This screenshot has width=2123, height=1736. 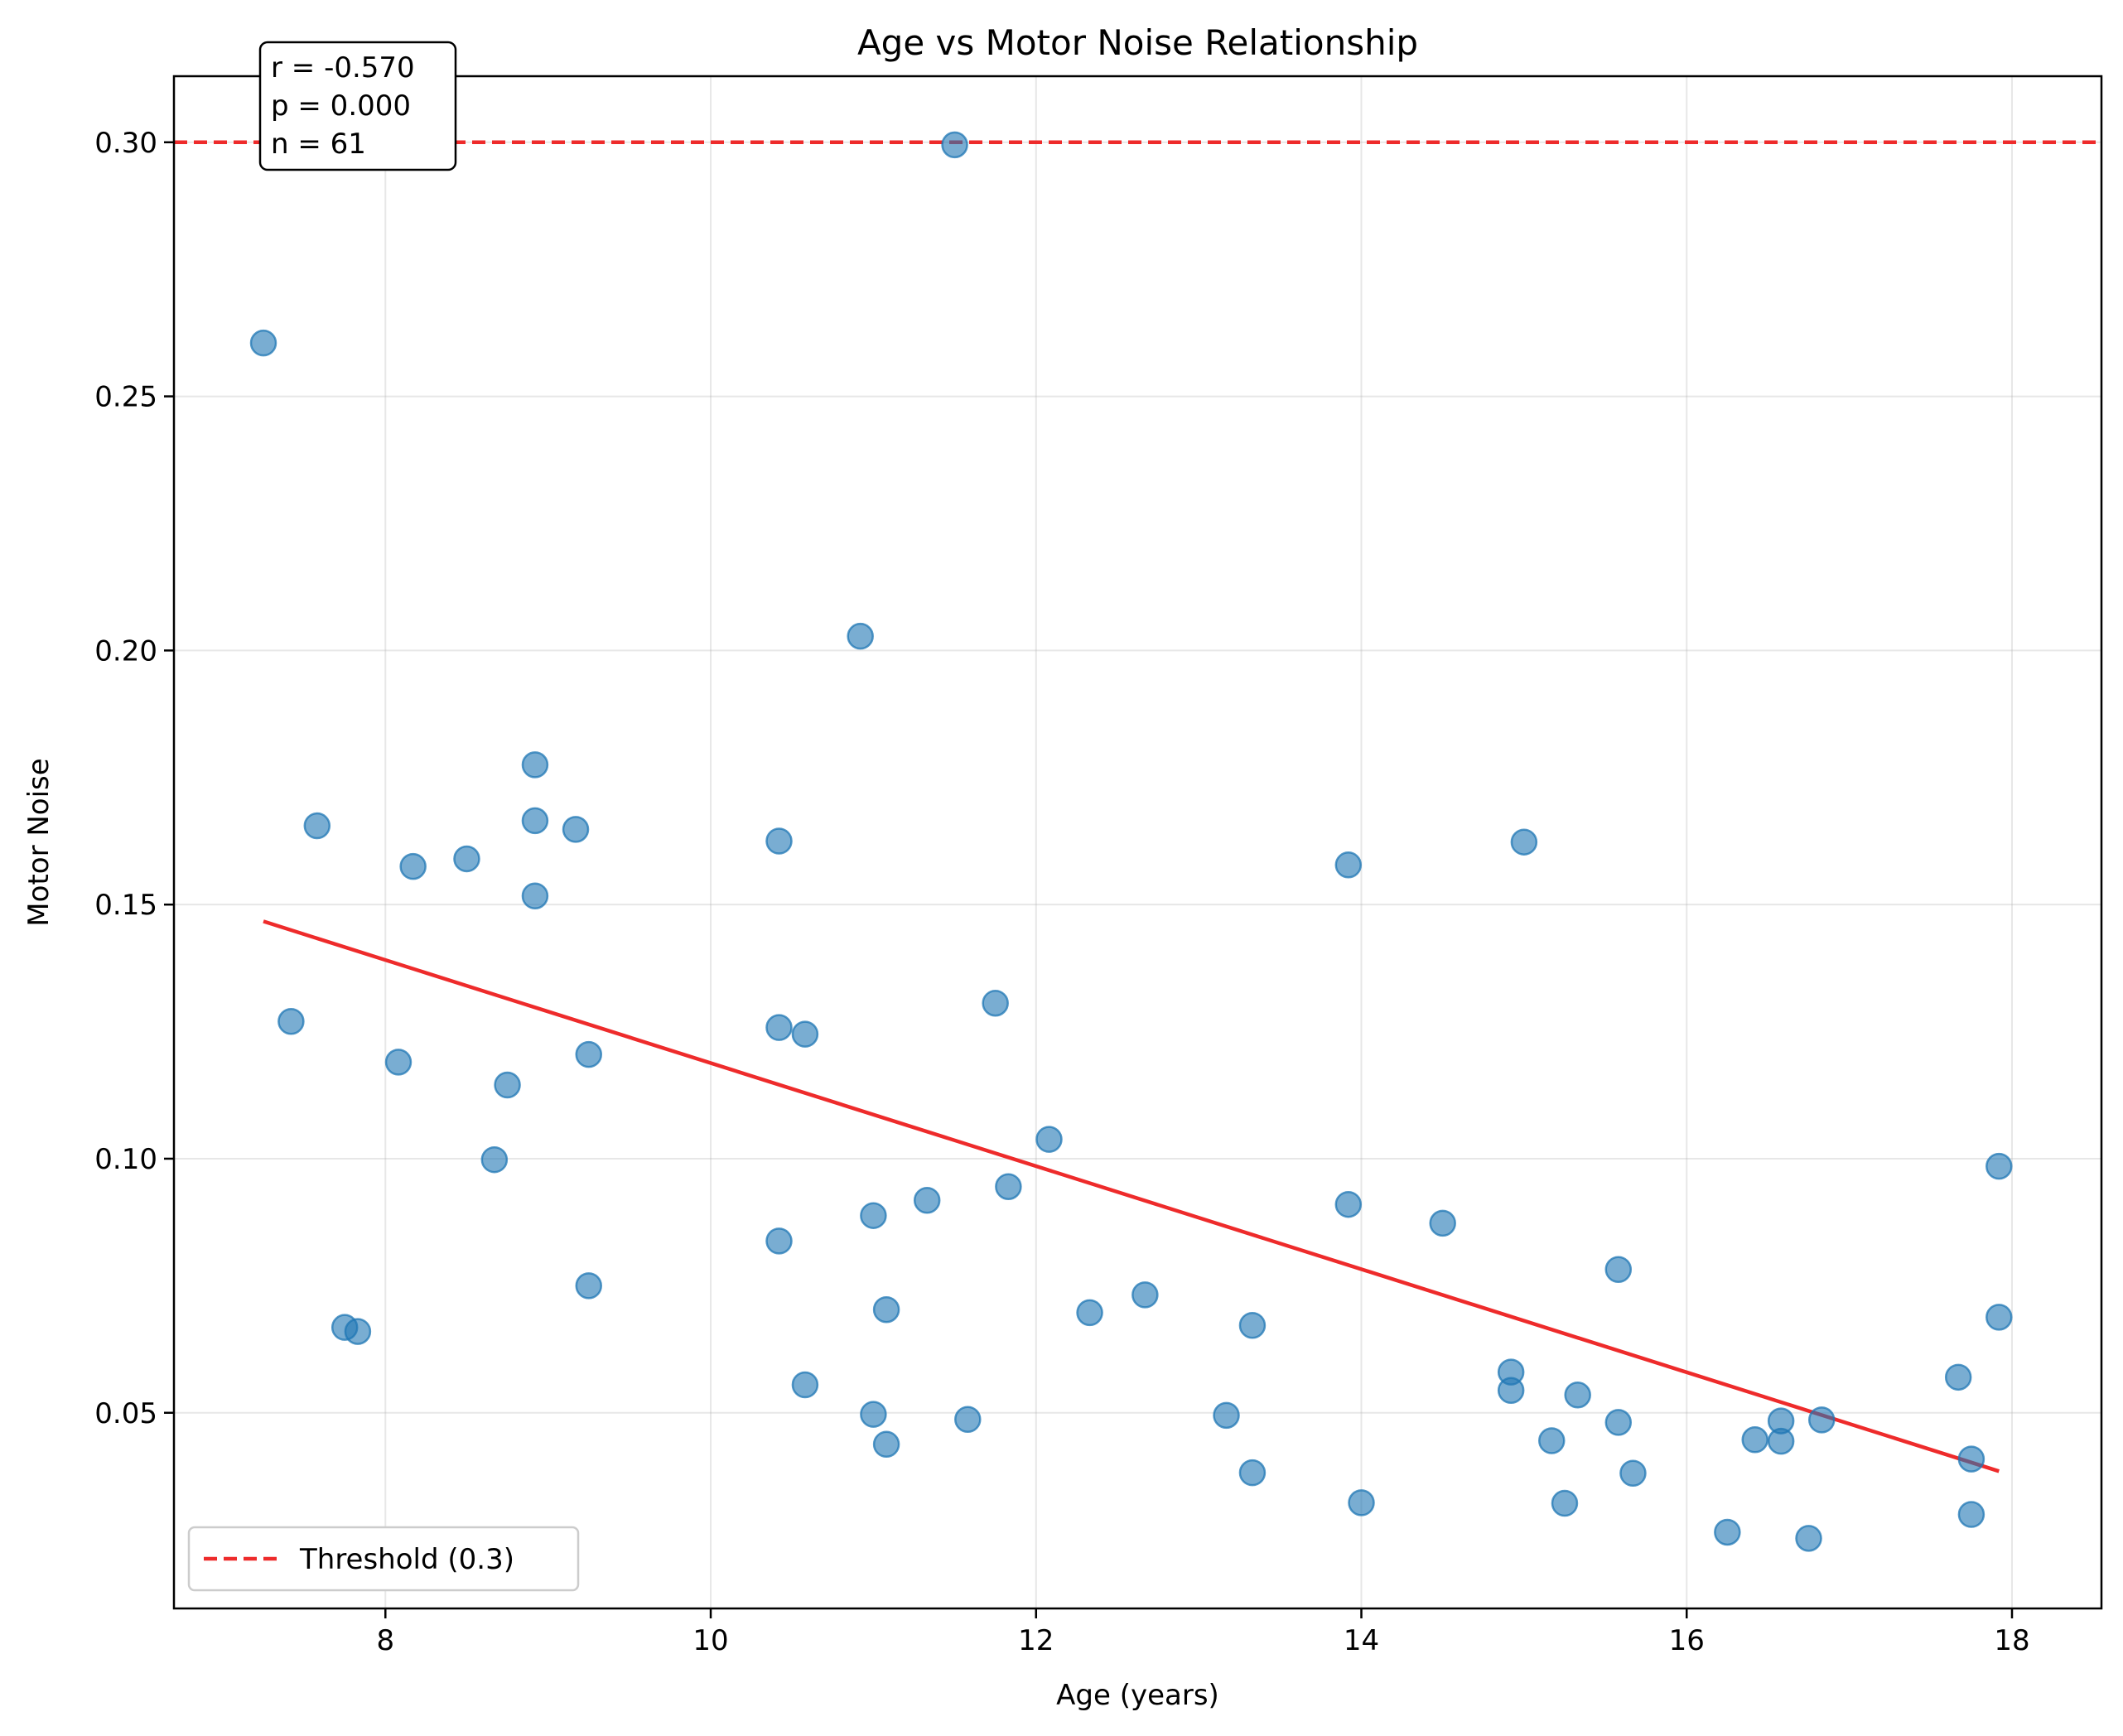 What do you see at coordinates (126, 1414) in the screenshot?
I see `y-tick-label: 0.05` at bounding box center [126, 1414].